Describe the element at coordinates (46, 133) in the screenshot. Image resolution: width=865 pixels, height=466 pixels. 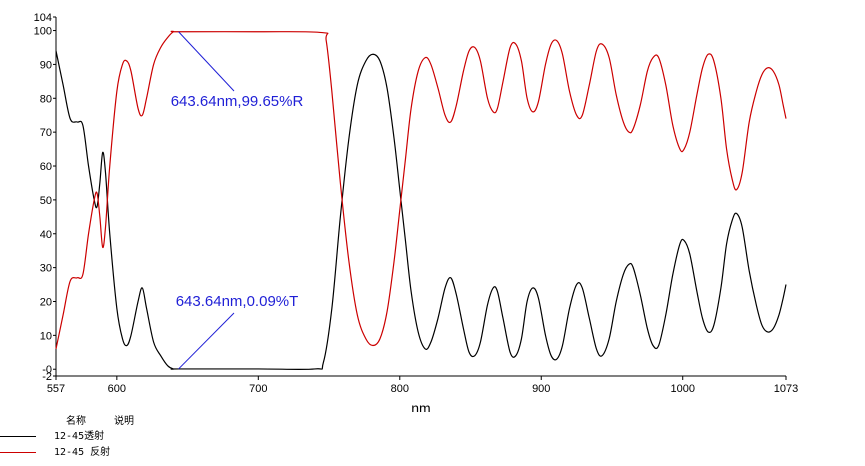
I see `y-tick-label: 70` at that location.